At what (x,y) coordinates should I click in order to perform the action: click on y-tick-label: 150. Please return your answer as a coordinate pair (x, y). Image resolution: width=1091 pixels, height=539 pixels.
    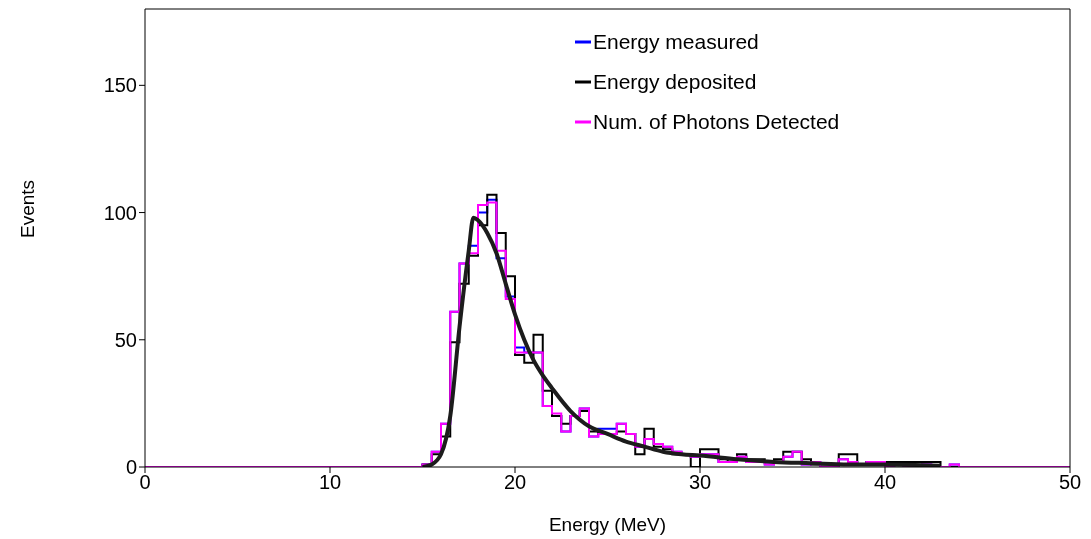
    Looking at the image, I should click on (120, 85).